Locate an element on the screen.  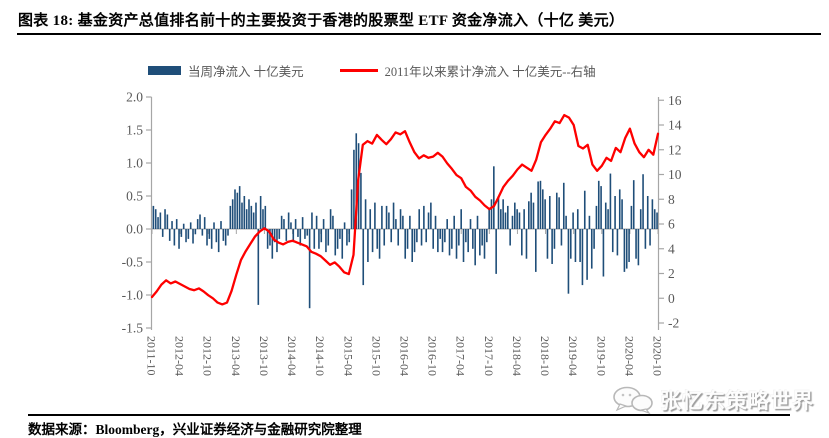
wechat-bubbles-icon is located at coordinates (633, 400).